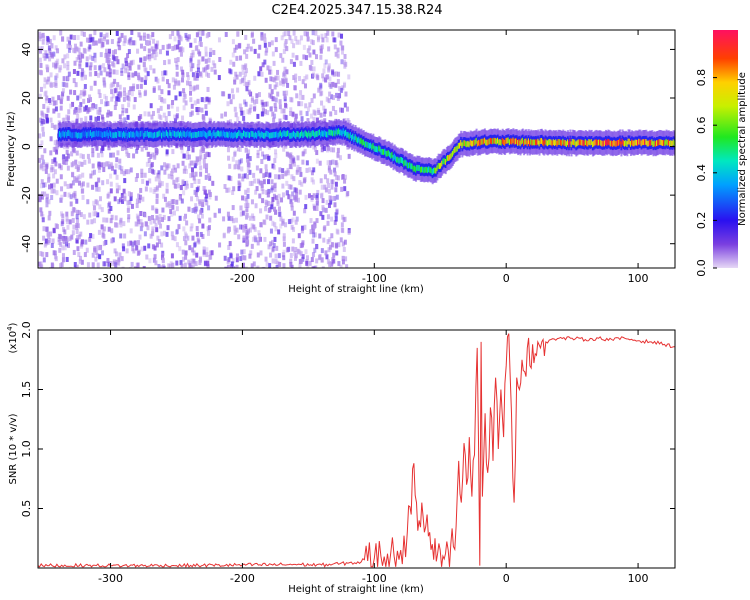 This screenshot has height=600, width=750. What do you see at coordinates (701, 173) in the screenshot?
I see `colorbar-tick-label: 0.4` at bounding box center [701, 173].